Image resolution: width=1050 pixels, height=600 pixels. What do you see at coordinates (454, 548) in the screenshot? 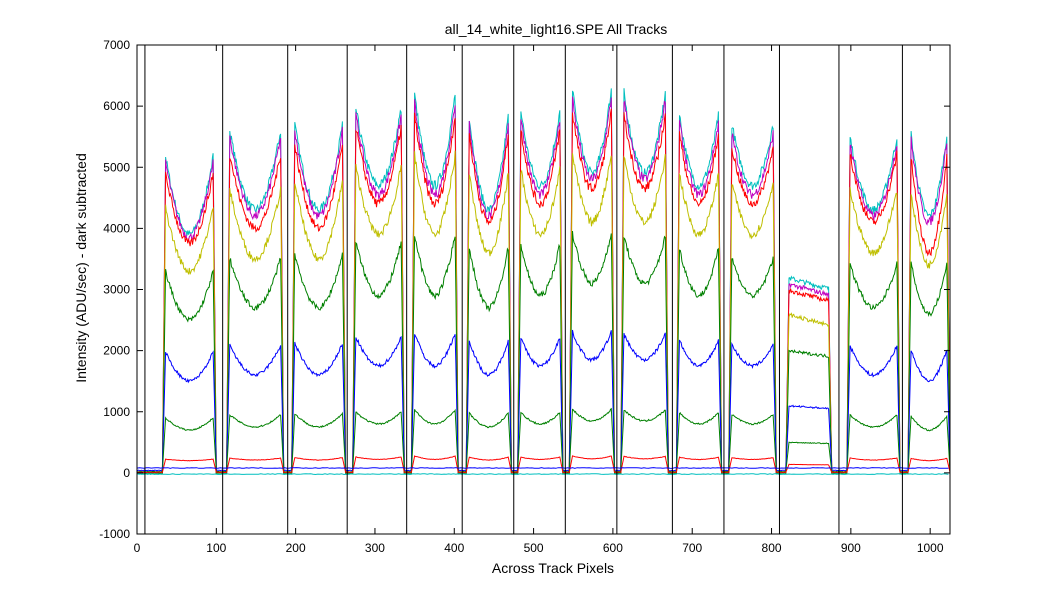
I see `x-tick-label: 400` at bounding box center [454, 548].